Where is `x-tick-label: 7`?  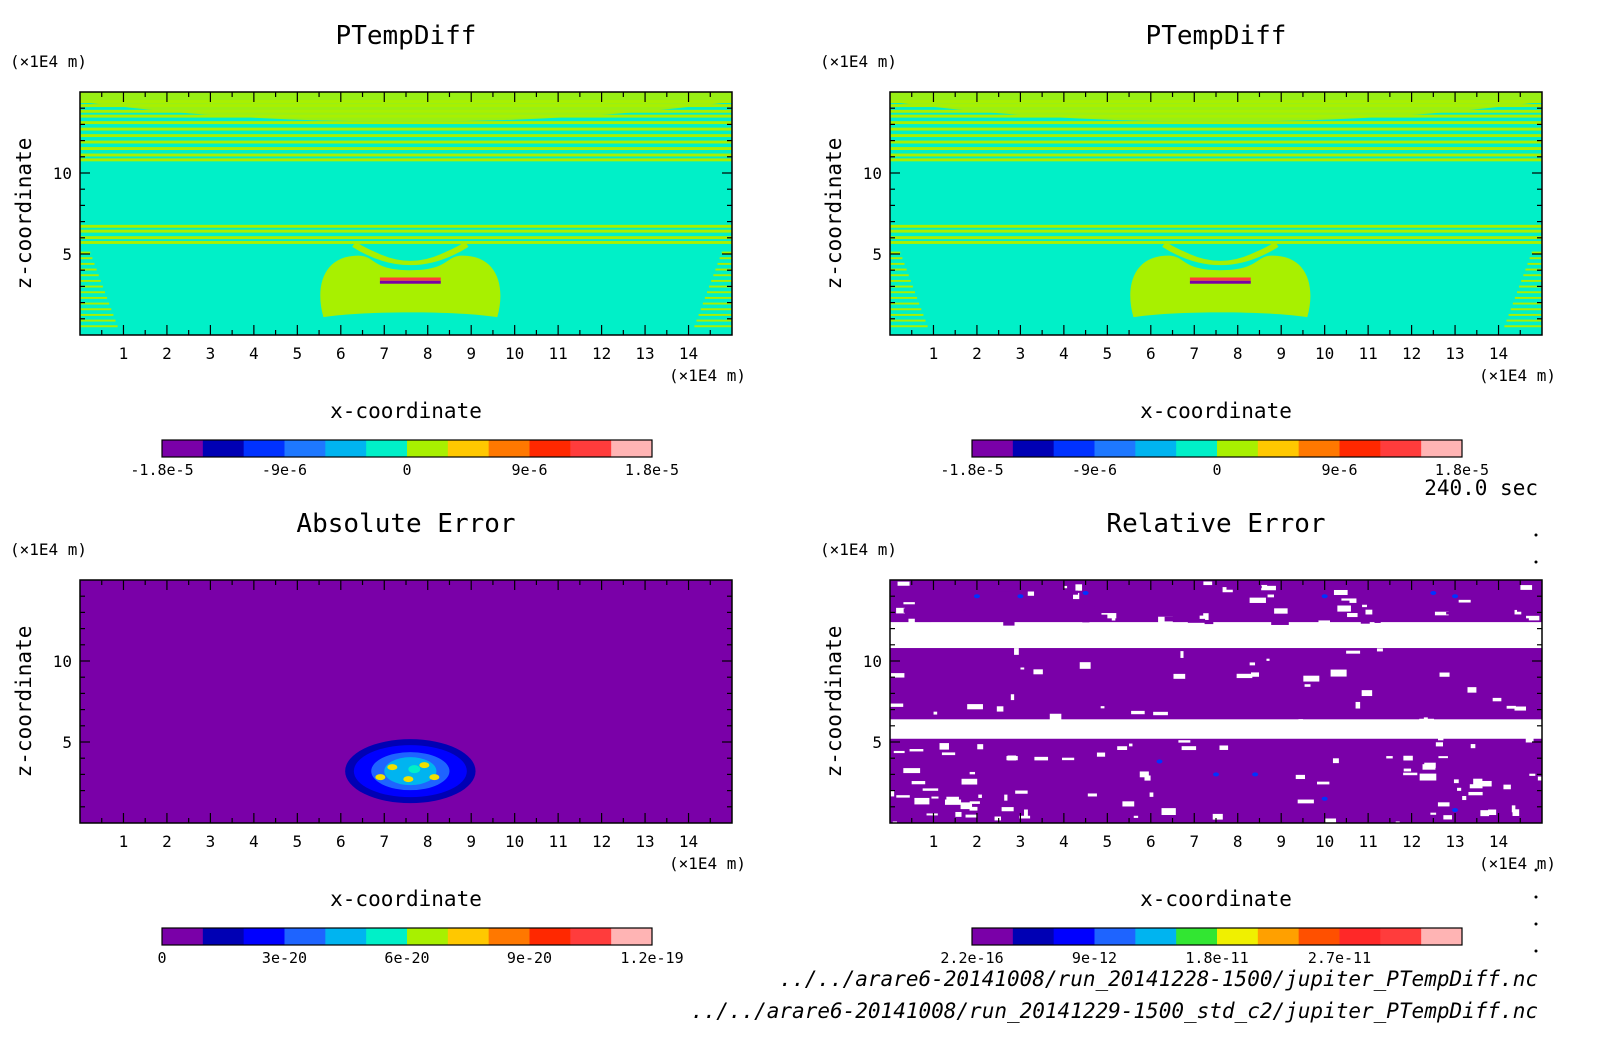
x-tick-label: 7 is located at coordinates (384, 353).